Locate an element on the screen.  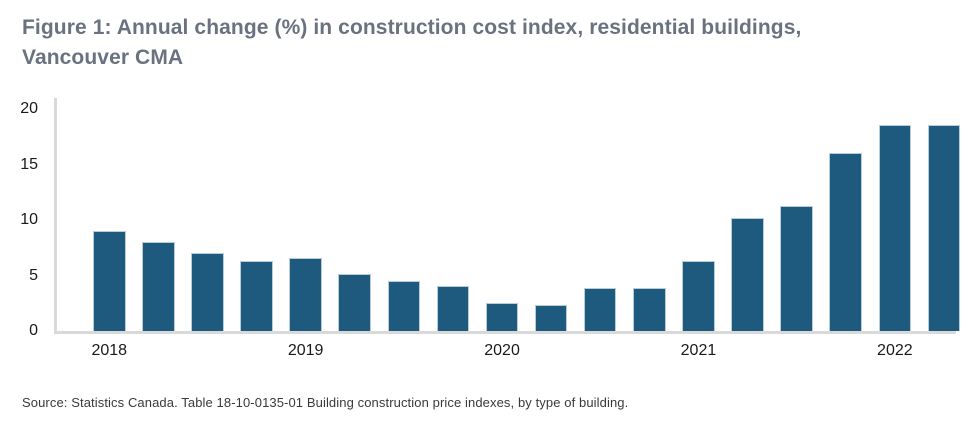
x-tick-label-2021: 2021 is located at coordinates (698, 350).